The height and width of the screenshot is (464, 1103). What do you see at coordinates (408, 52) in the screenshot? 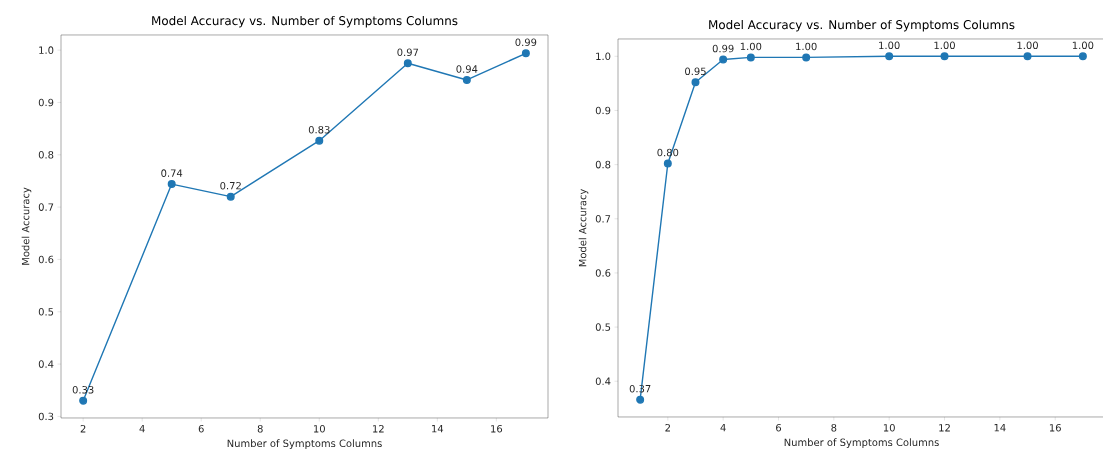
I see `data-label: 0.97` at bounding box center [408, 52].